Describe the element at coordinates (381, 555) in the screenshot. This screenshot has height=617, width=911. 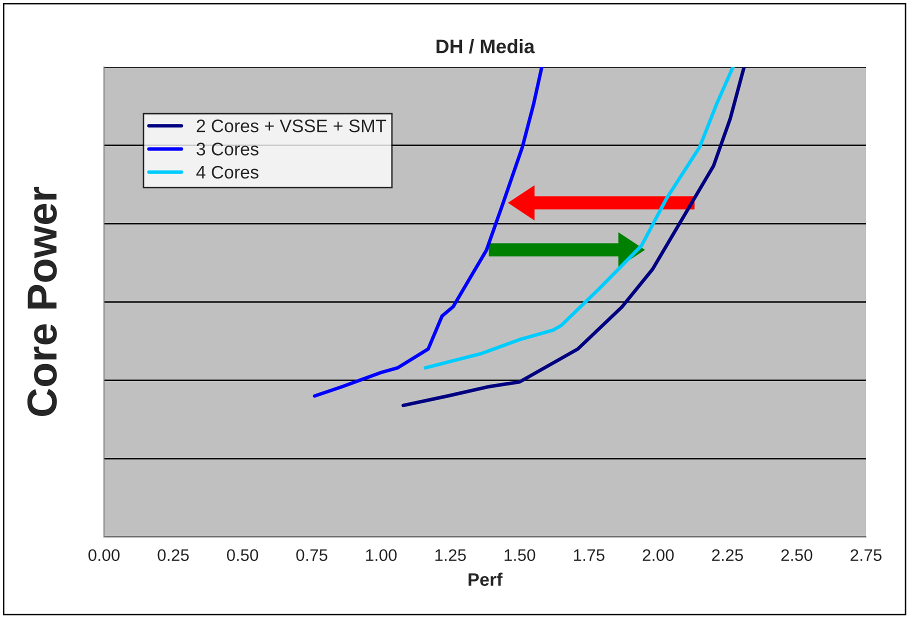
I see `x-tick-label: 1.00` at that location.